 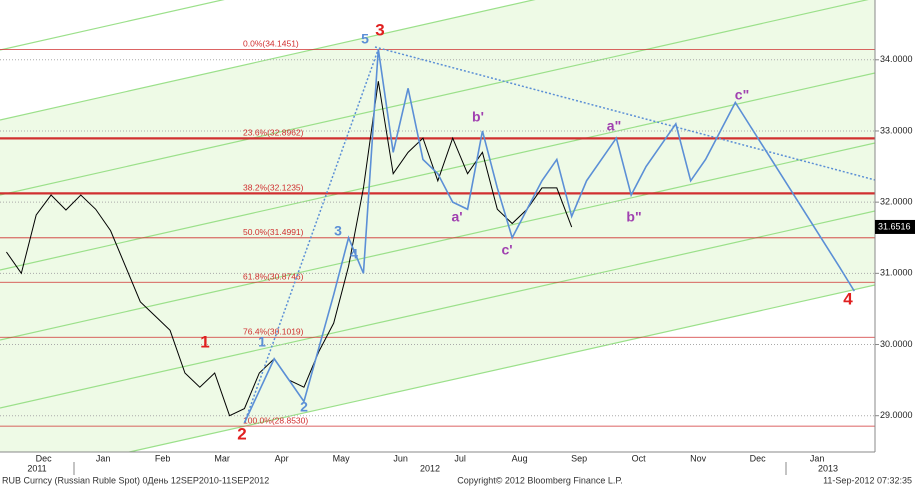 I want to click on wave-label: c', so click(x=506, y=250).